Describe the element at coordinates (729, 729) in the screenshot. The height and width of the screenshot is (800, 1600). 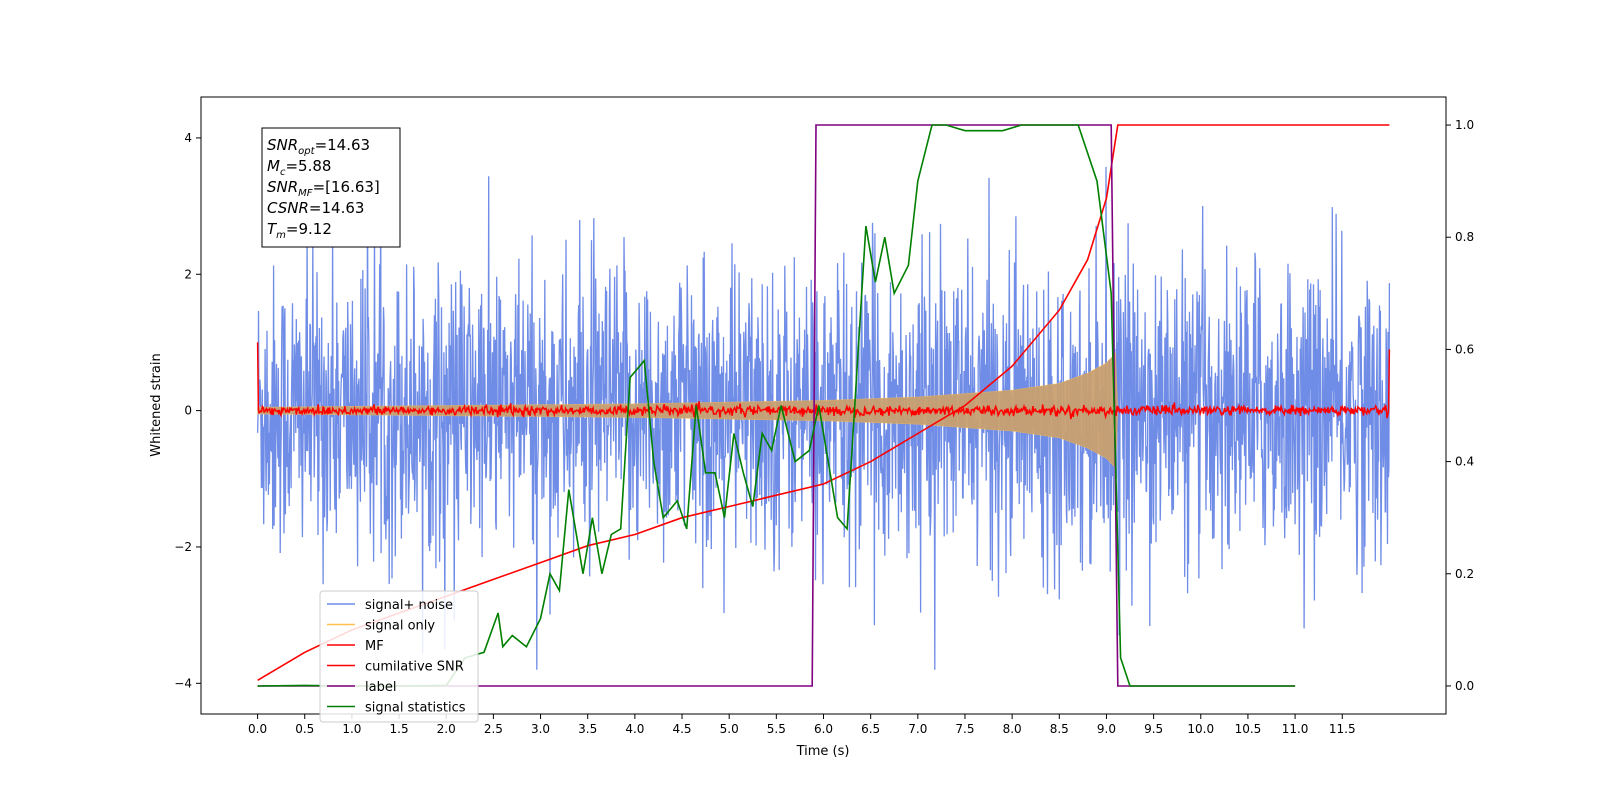
I see `x-tick-label: 5.0` at that location.